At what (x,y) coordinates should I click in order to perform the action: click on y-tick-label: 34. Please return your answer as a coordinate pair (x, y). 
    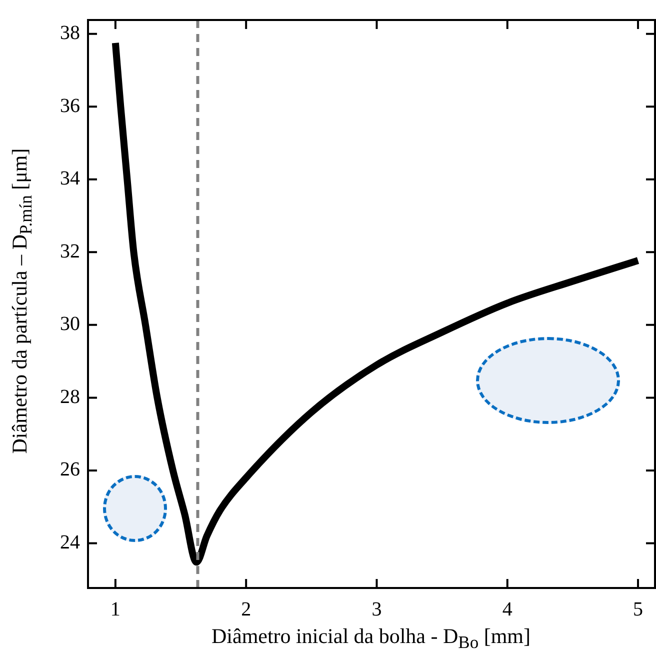
    Looking at the image, I should click on (70, 179).